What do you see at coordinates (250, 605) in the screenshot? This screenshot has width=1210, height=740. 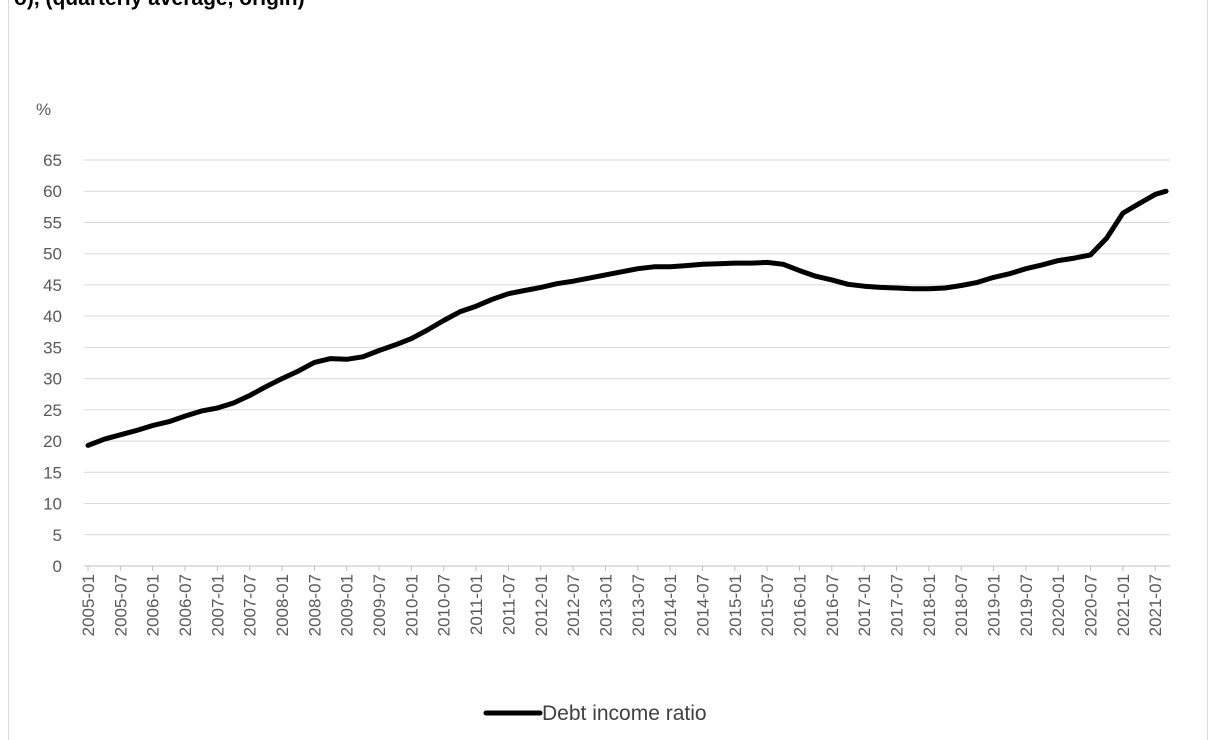 I see `x-tick-label: 2007-07` at bounding box center [250, 605].